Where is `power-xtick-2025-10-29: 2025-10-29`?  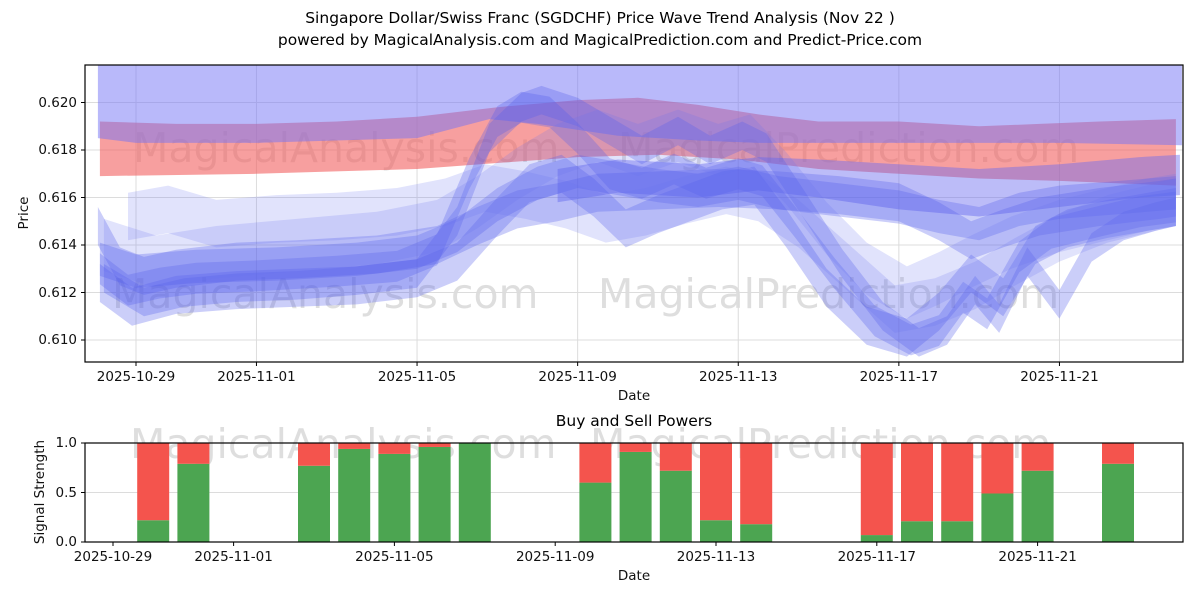
power-xtick-2025-10-29: 2025-10-29 is located at coordinates (113, 557).